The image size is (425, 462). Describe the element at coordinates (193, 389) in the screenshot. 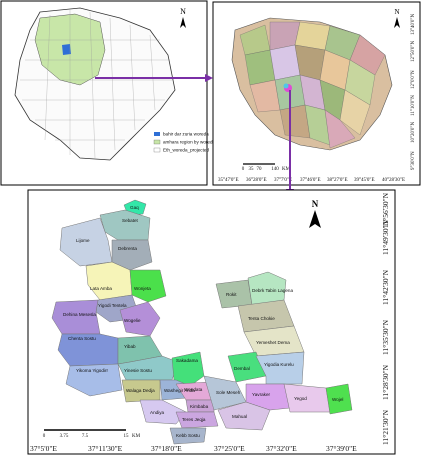

I see `woreda-label: Wendata` at that location.